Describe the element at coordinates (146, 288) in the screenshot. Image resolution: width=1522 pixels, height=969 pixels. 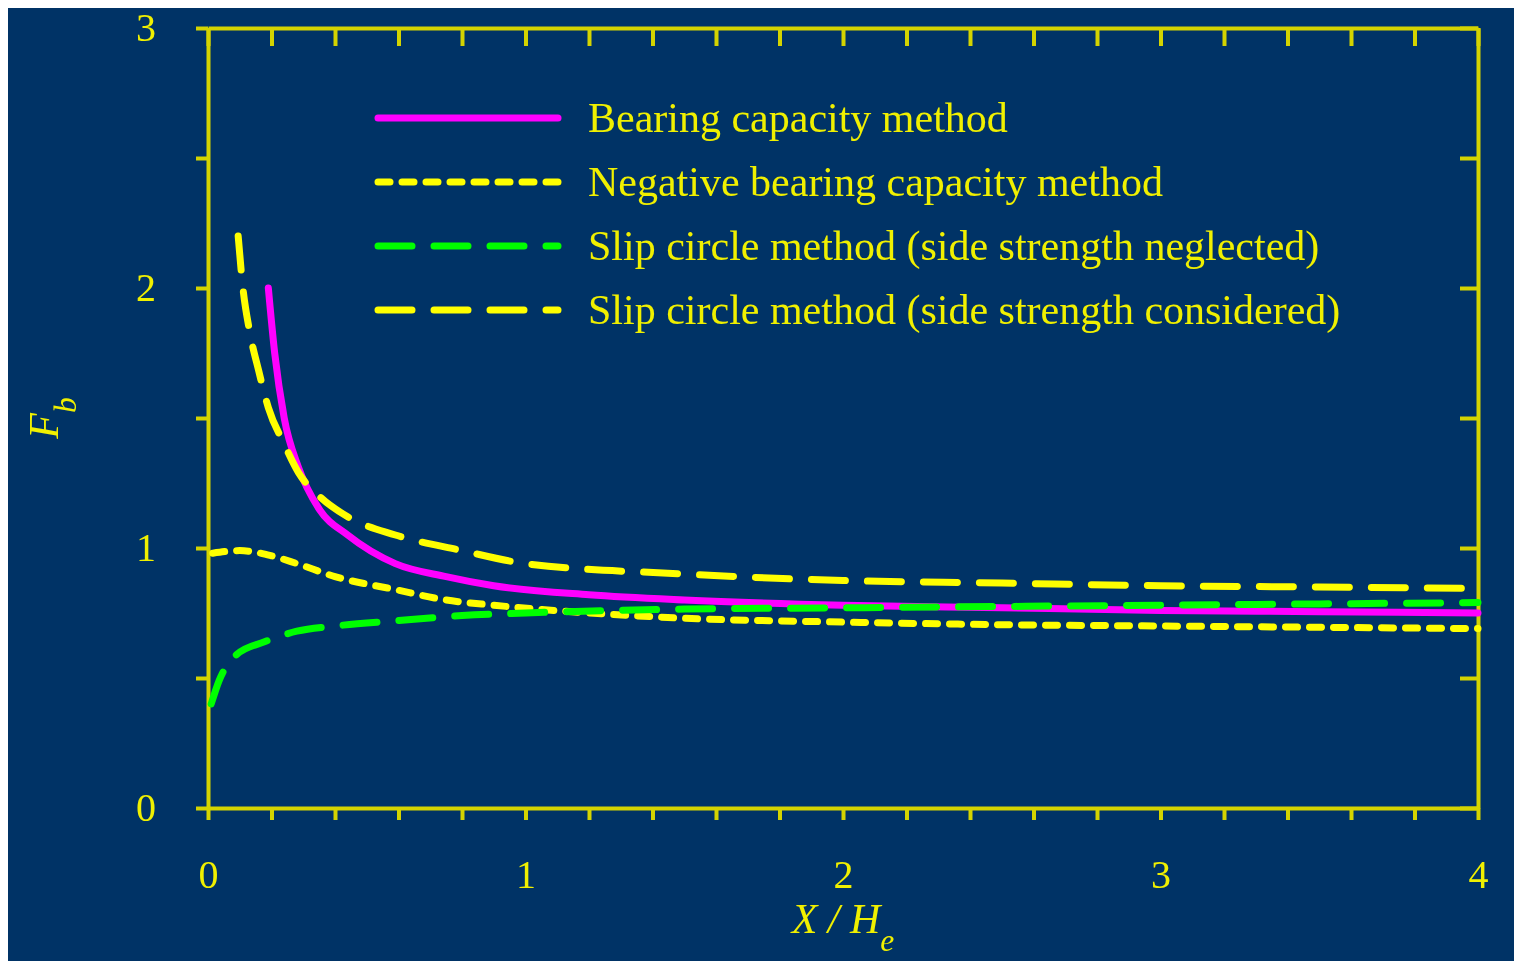
I see `y-tick-label: 2` at that location.